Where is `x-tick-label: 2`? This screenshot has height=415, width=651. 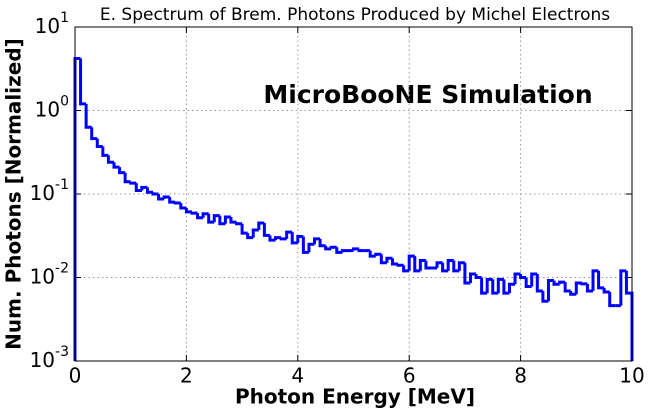
x-tick-label: 2 is located at coordinates (186, 376).